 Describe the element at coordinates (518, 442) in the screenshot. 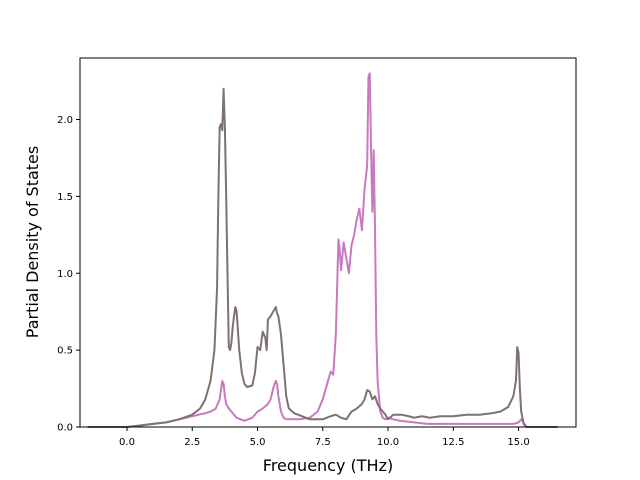

I see `x-tick-label: 15.0` at that location.